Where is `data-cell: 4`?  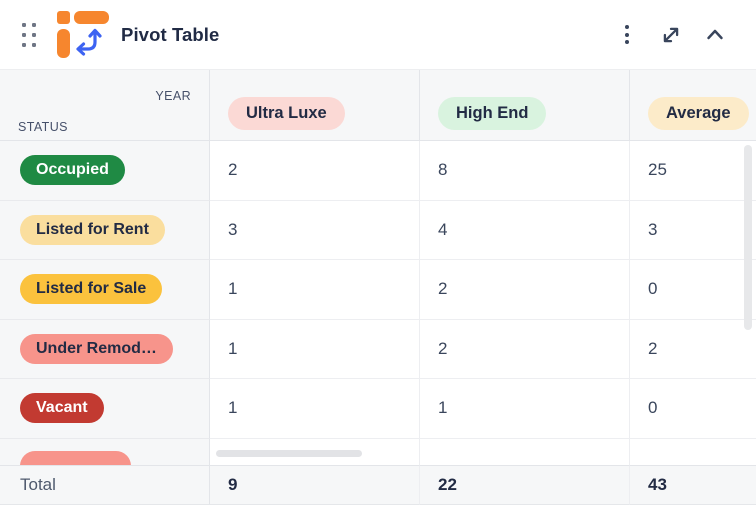 data-cell: 4 is located at coordinates (525, 230).